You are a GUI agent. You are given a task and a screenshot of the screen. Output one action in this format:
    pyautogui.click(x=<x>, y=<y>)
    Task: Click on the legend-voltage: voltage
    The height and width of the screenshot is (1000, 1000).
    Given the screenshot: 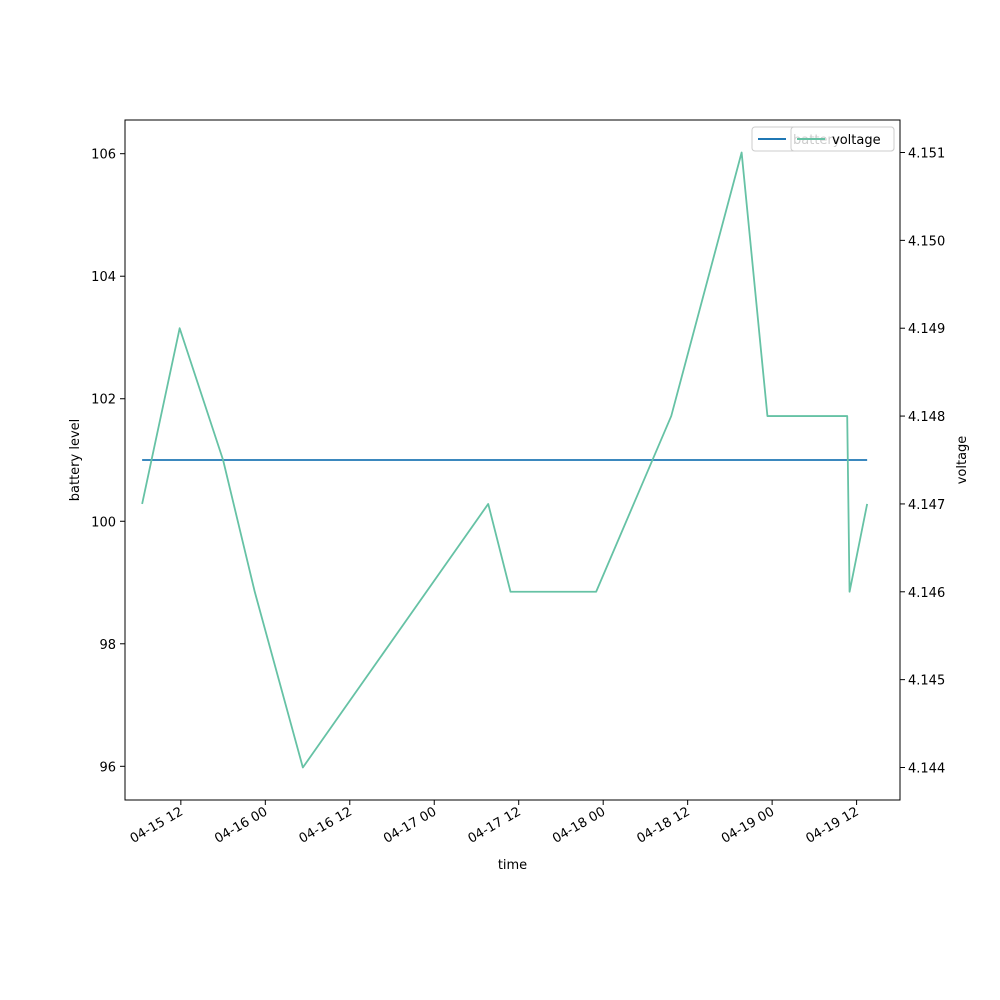 What is the action you would take?
    pyautogui.click(x=842, y=139)
    